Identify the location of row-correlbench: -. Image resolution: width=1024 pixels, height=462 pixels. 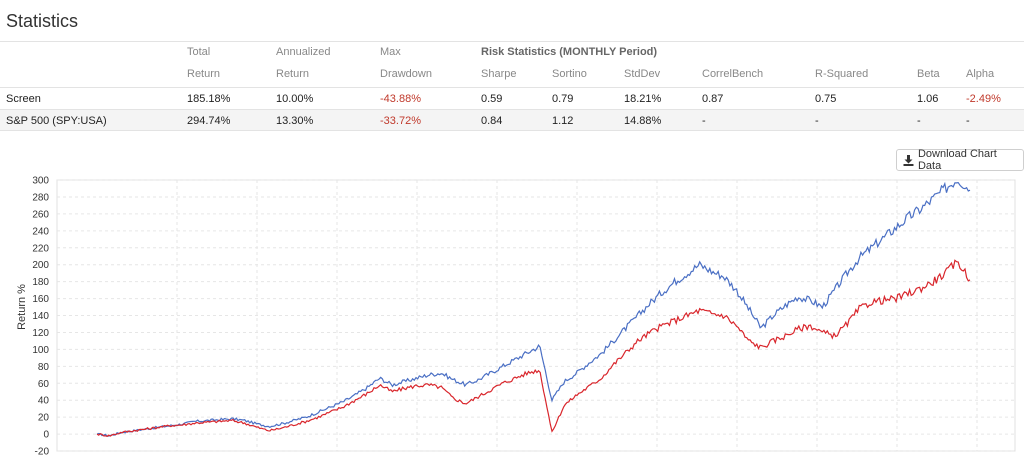
(704, 121).